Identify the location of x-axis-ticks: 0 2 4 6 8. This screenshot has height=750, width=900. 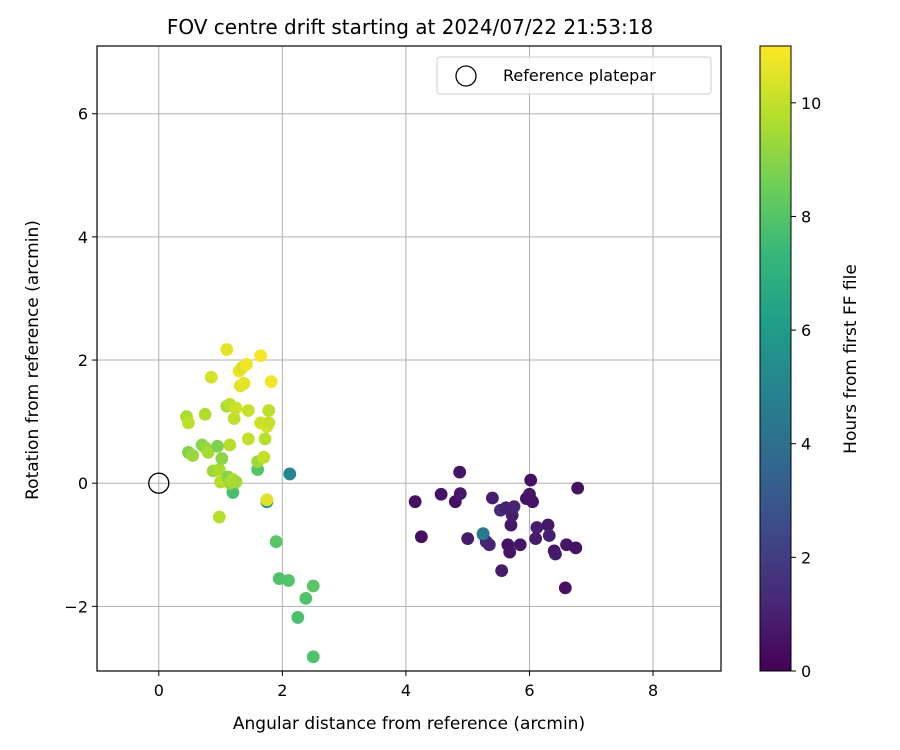
(406, 685).